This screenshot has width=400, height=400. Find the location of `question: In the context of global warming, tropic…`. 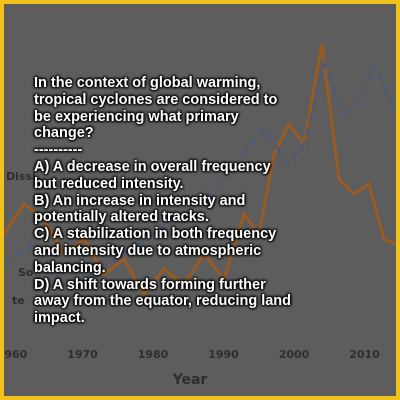

question: In the context of global warming, tropic… is located at coordinates (156, 108).